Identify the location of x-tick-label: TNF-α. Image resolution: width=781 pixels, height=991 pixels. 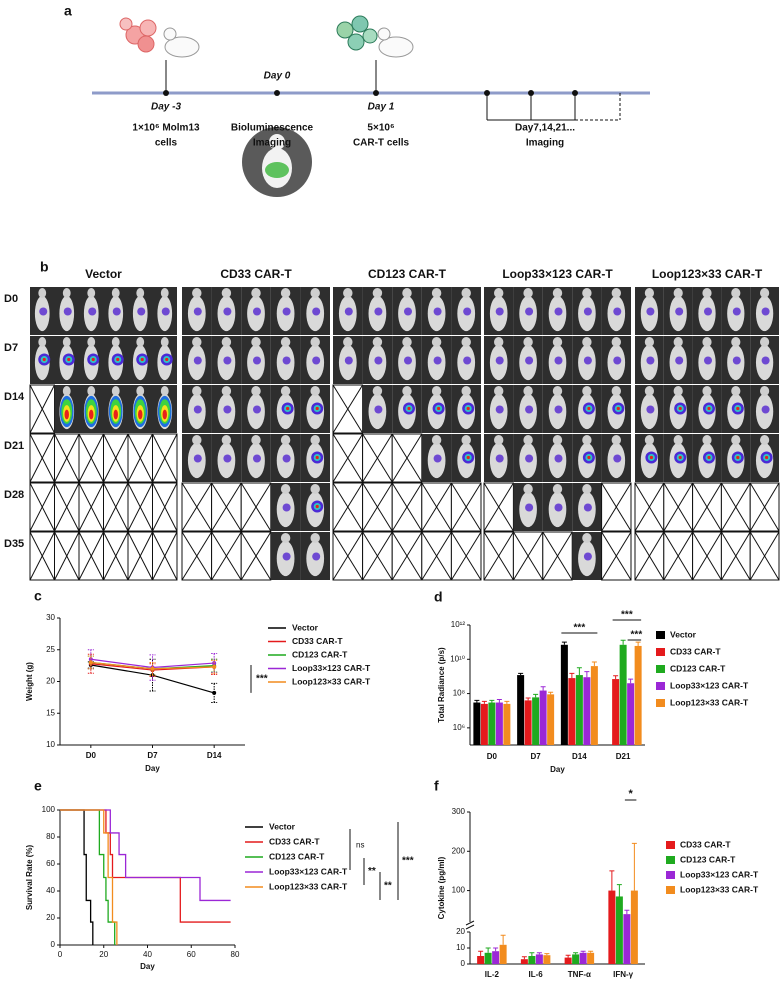
(579, 974).